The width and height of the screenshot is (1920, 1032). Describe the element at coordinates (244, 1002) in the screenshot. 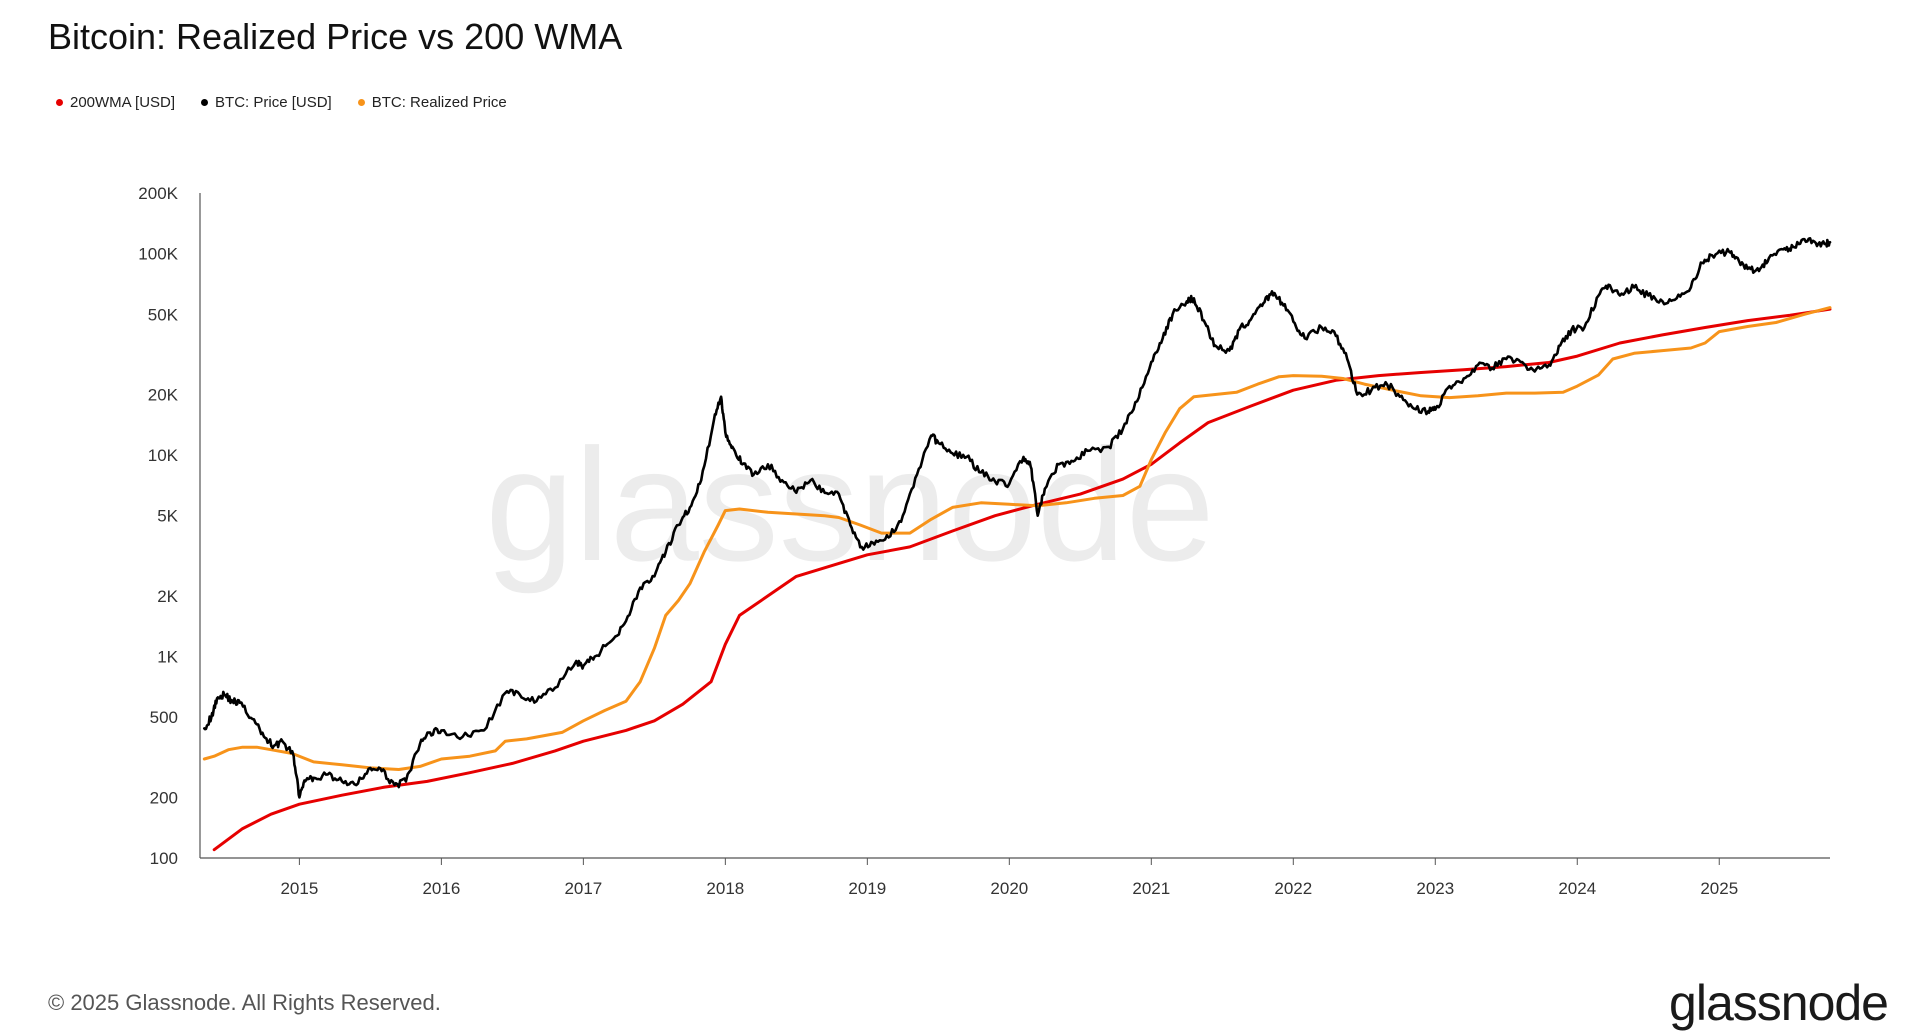

I see `copyright-footer: © 2025 Glassnode. All Rights Reserved.` at that location.